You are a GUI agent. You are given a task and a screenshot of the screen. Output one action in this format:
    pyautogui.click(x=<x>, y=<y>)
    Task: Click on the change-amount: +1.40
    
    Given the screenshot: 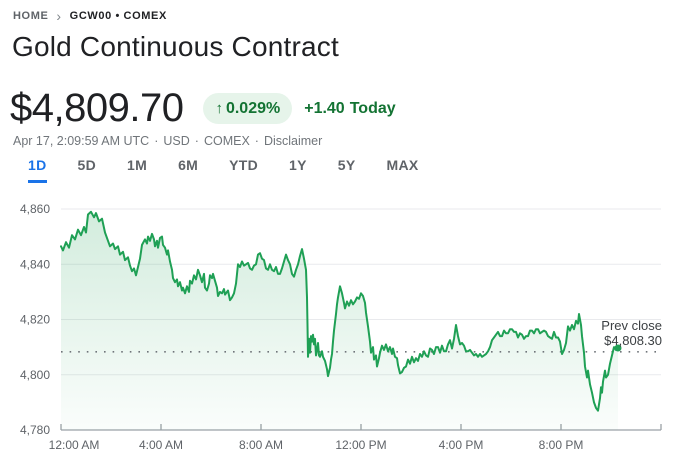 What is the action you would take?
    pyautogui.click(x=324, y=108)
    